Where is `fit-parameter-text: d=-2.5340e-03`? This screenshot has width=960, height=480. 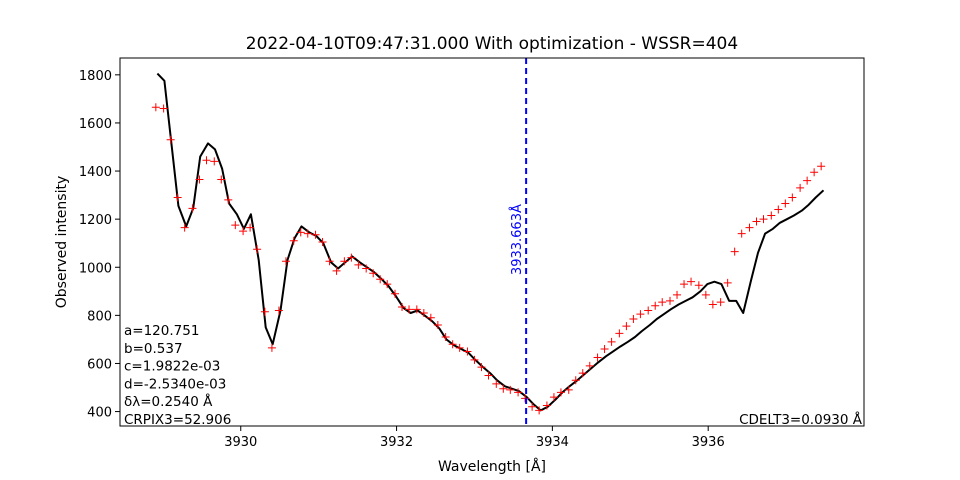
fit-parameter-text: d=-2.5340e-03 is located at coordinates (175, 384).